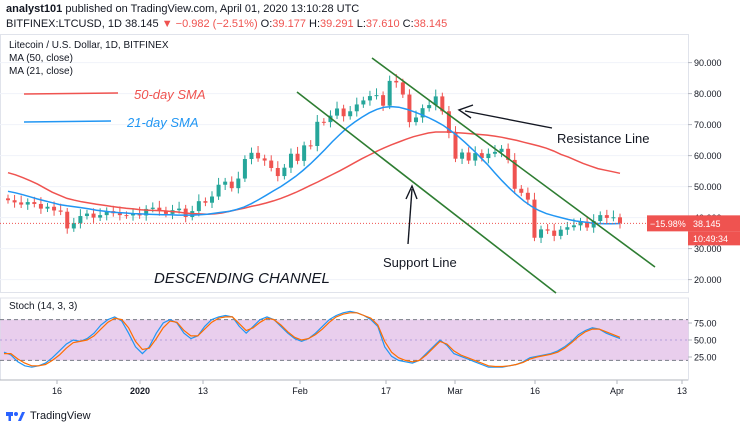 The height and width of the screenshot is (430, 740). Describe the element at coordinates (455, 391) in the screenshot. I see `time-tick-label: Mar` at that location.